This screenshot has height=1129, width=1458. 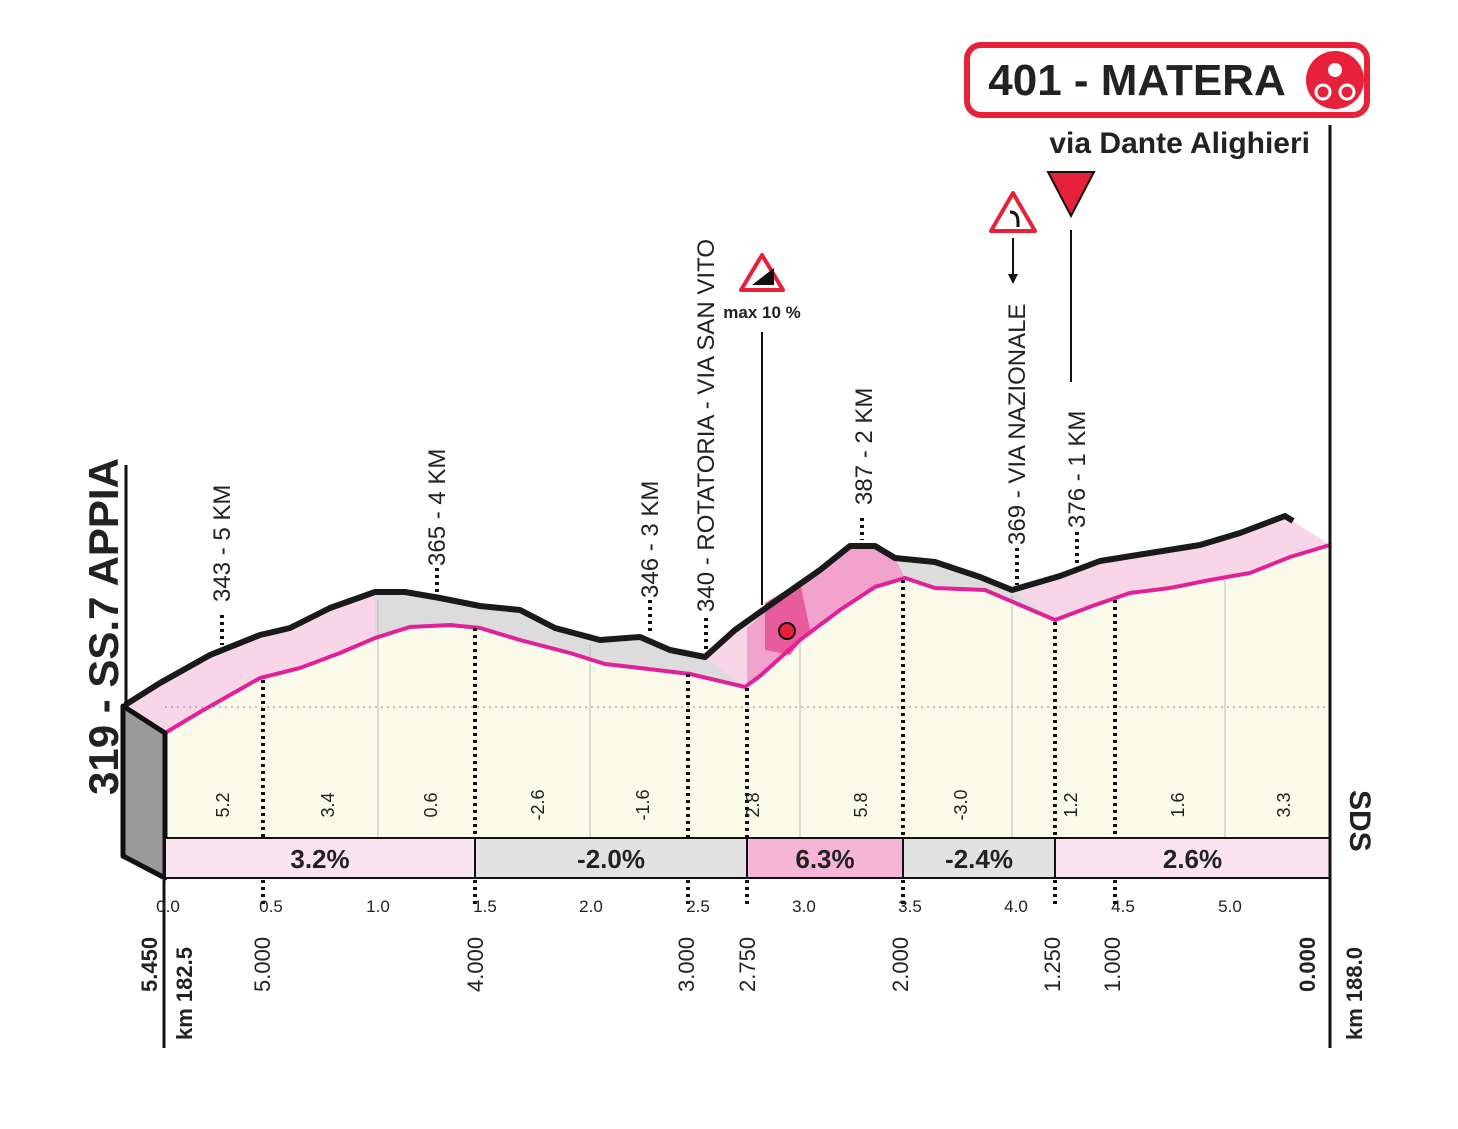 I want to click on km-tick-label: 5.0, so click(x=1230, y=906).